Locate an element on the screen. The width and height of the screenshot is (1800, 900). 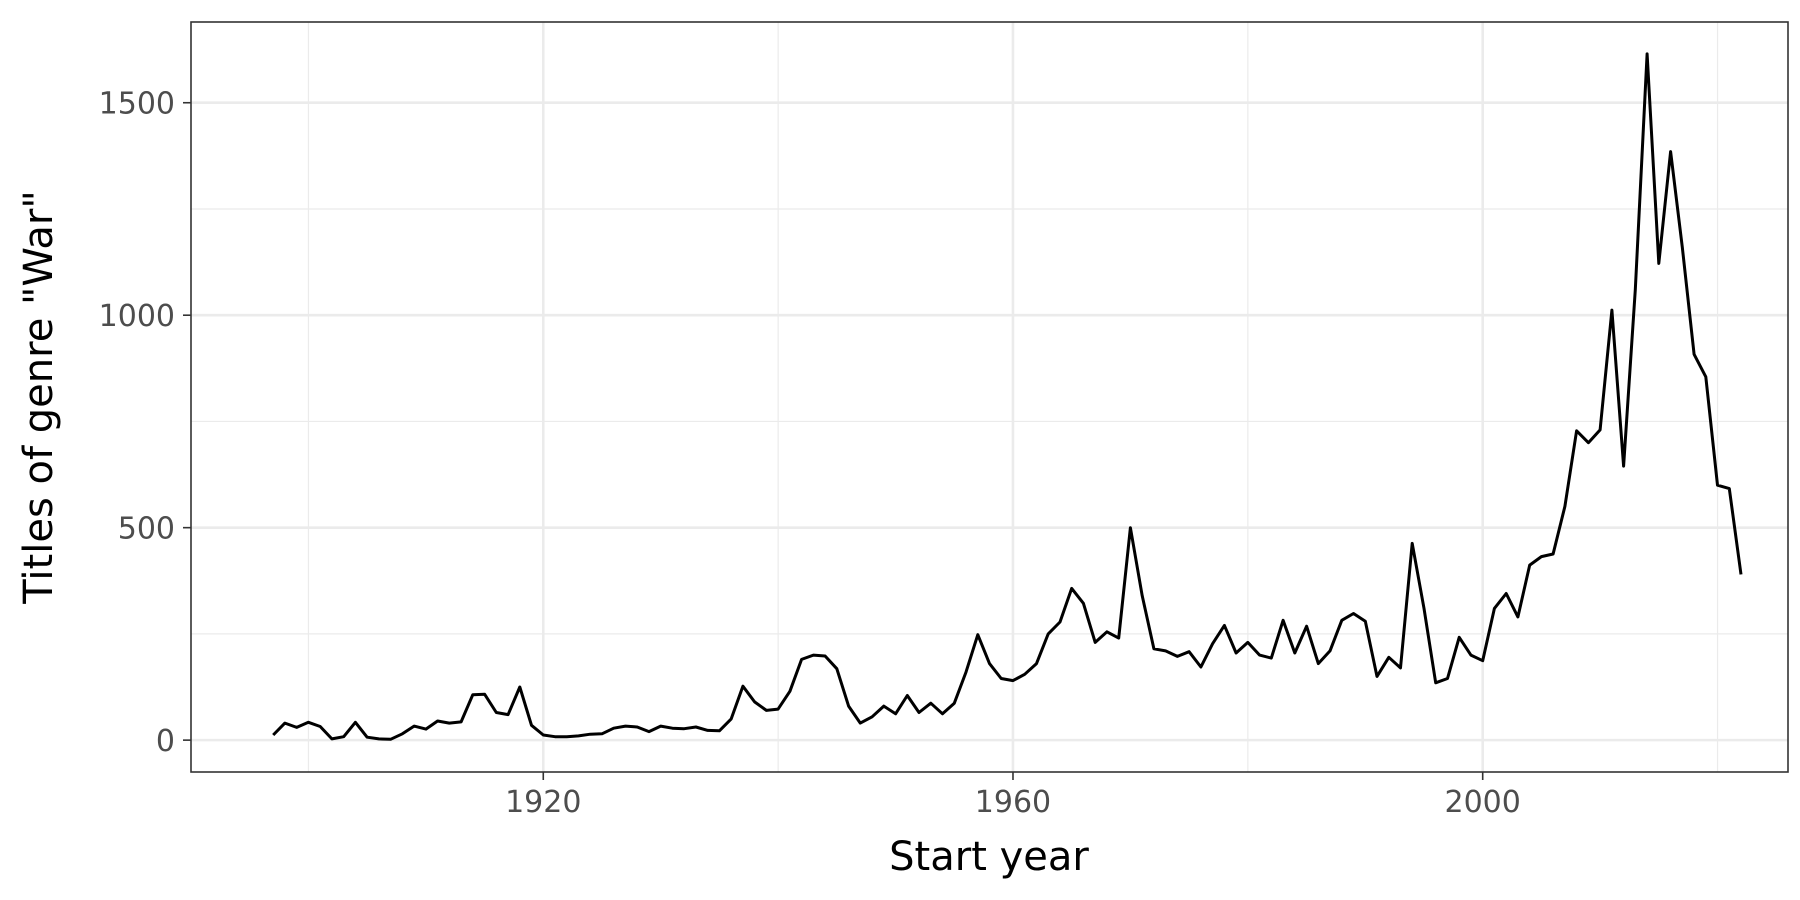
x-tick-label: 1960 is located at coordinates (1013, 802).